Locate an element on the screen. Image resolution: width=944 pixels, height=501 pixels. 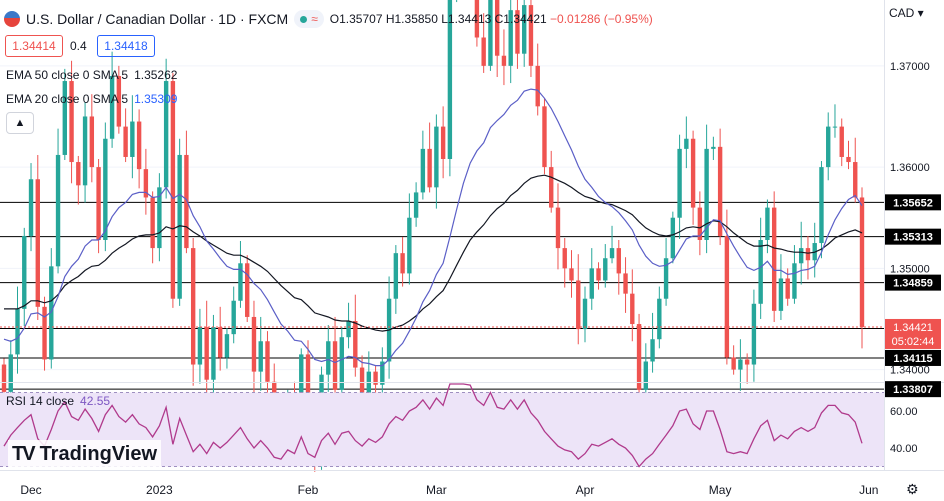
tradingview-logo-mark: TV is located at coordinates (24, 453).